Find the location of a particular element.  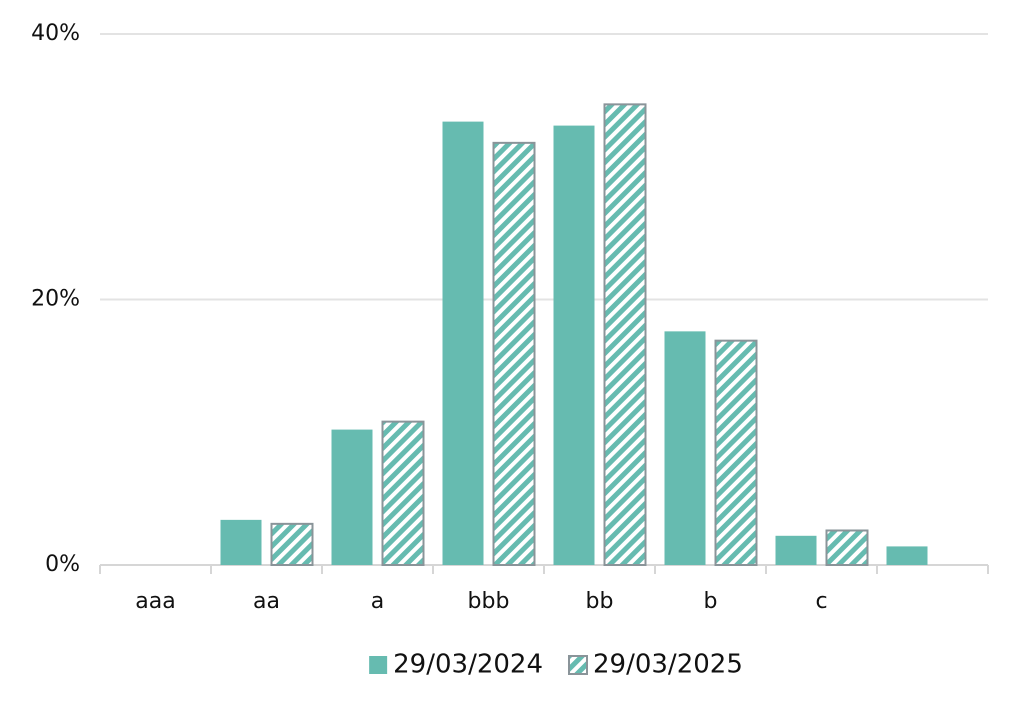

legend-label: 29/03/2025 is located at coordinates (668, 665).